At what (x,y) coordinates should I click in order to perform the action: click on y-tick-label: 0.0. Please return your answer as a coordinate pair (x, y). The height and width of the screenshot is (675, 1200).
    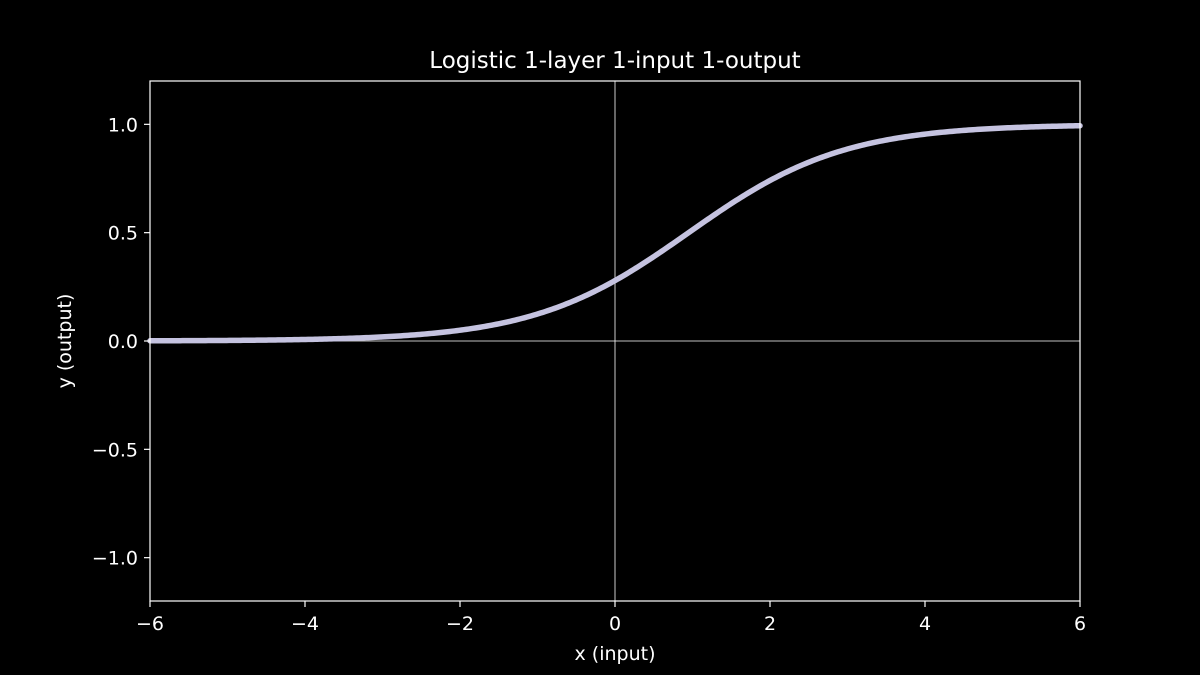
    Looking at the image, I should click on (123, 342).